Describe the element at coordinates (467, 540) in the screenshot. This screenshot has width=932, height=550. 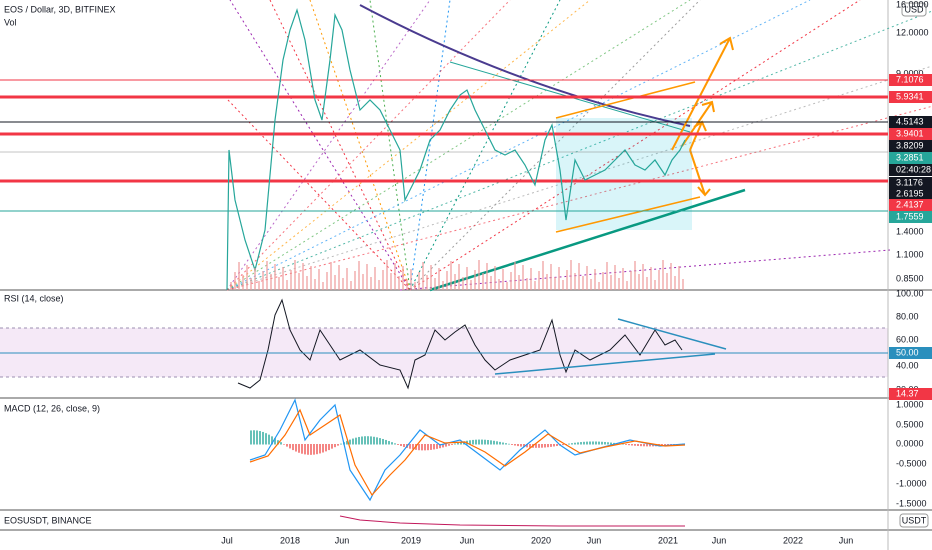
I see `time-axis-label: Jun` at that location.